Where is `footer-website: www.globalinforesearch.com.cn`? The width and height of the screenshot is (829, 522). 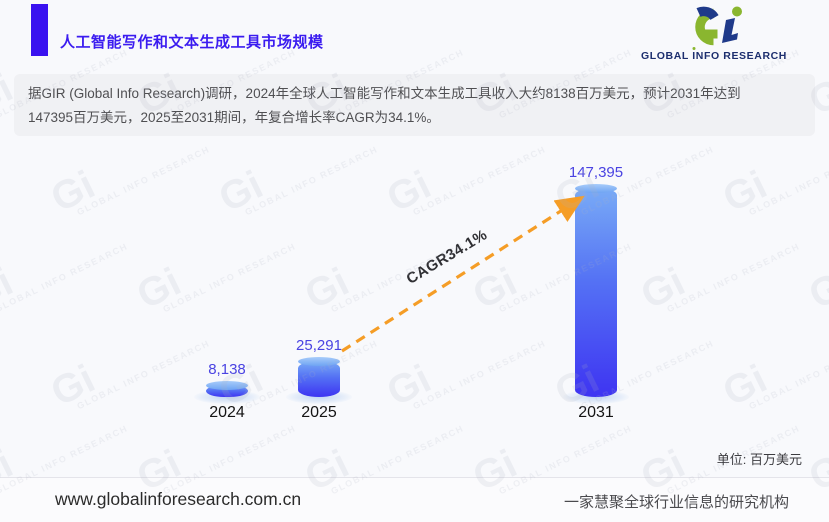
footer-website: www.globalinforesearch.com.cn is located at coordinates (178, 499).